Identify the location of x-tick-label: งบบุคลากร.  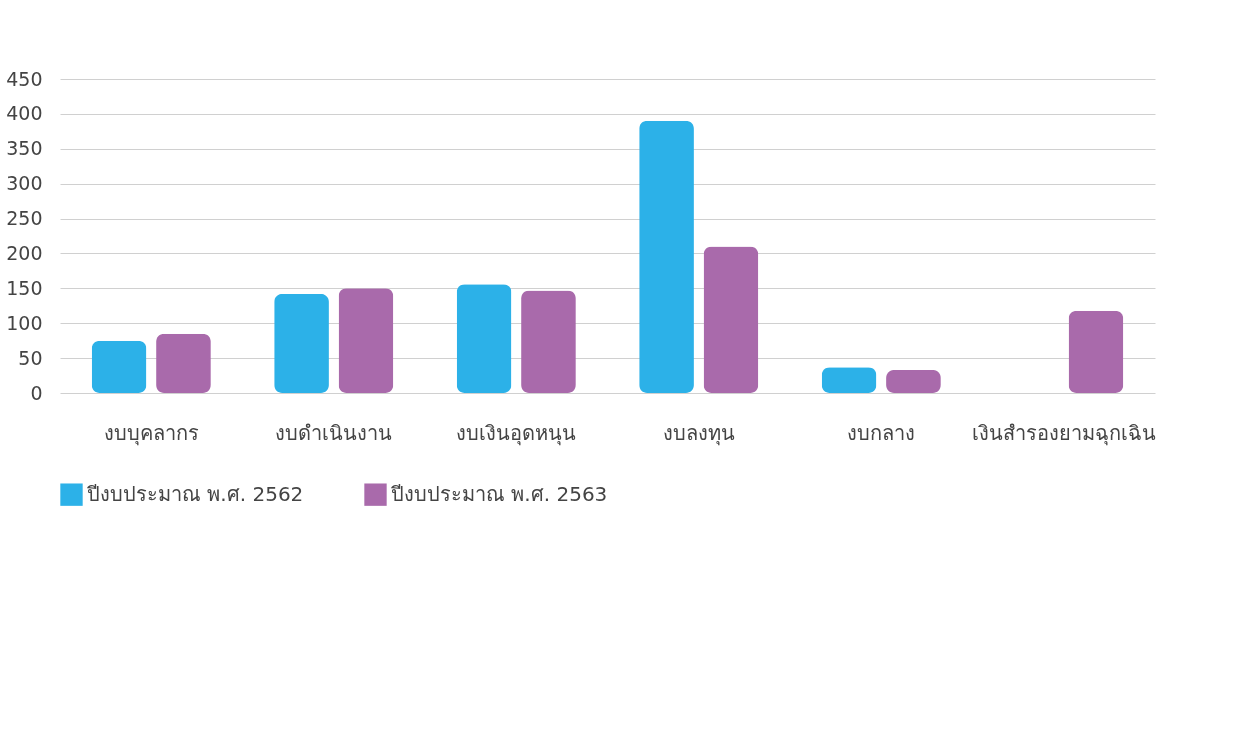
(151, 433).